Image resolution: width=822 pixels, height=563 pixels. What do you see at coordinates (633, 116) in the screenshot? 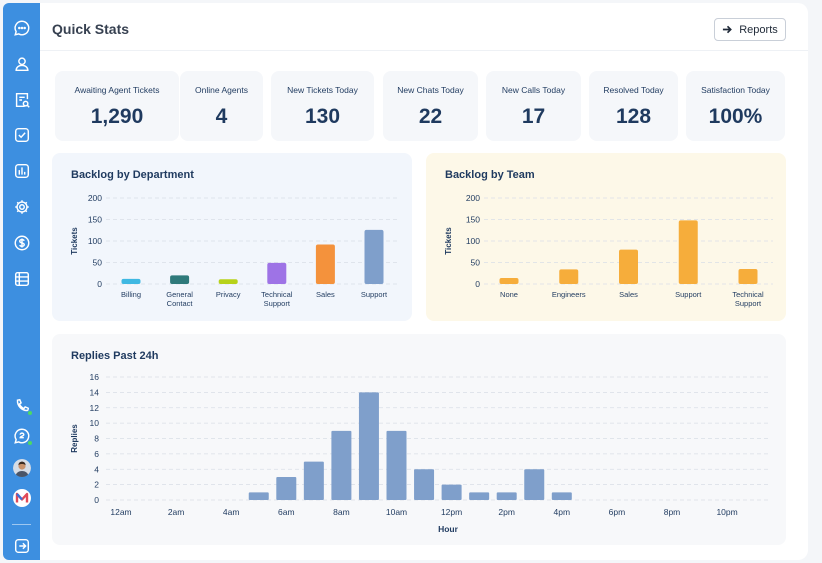
I see `stat-value: 128` at bounding box center [633, 116].